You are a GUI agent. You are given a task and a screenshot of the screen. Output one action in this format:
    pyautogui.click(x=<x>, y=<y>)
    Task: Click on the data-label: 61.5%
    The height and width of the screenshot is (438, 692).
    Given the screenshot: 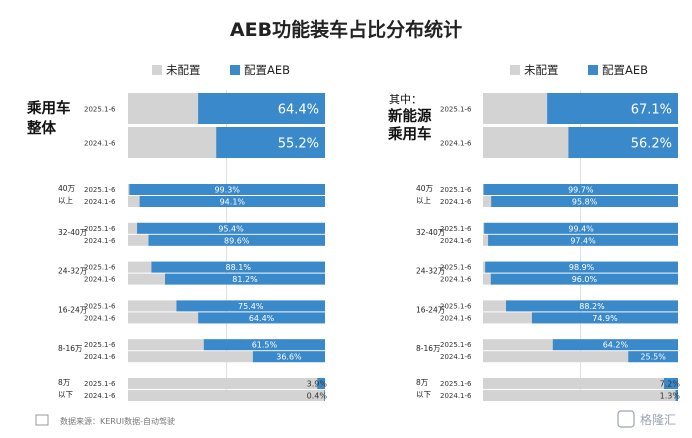 What is the action you would take?
    pyautogui.click(x=265, y=345)
    